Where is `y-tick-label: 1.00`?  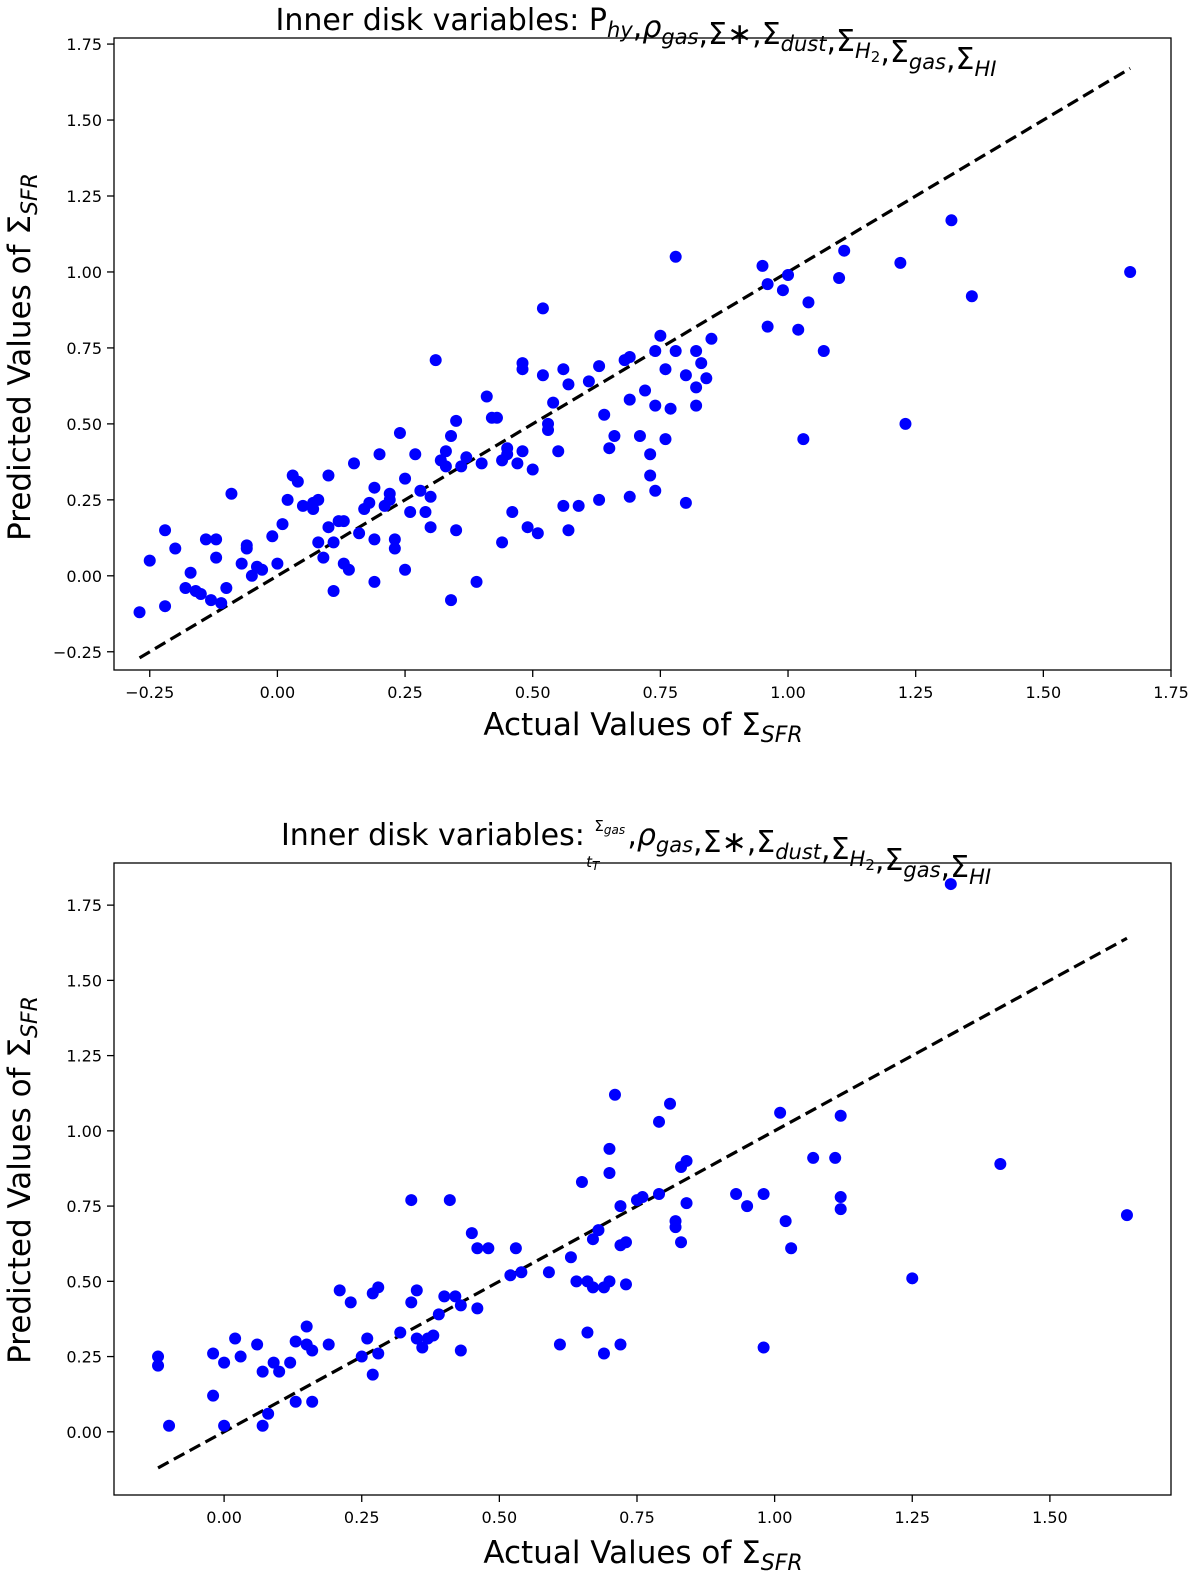 y-tick-label: 1.00 is located at coordinates (84, 272).